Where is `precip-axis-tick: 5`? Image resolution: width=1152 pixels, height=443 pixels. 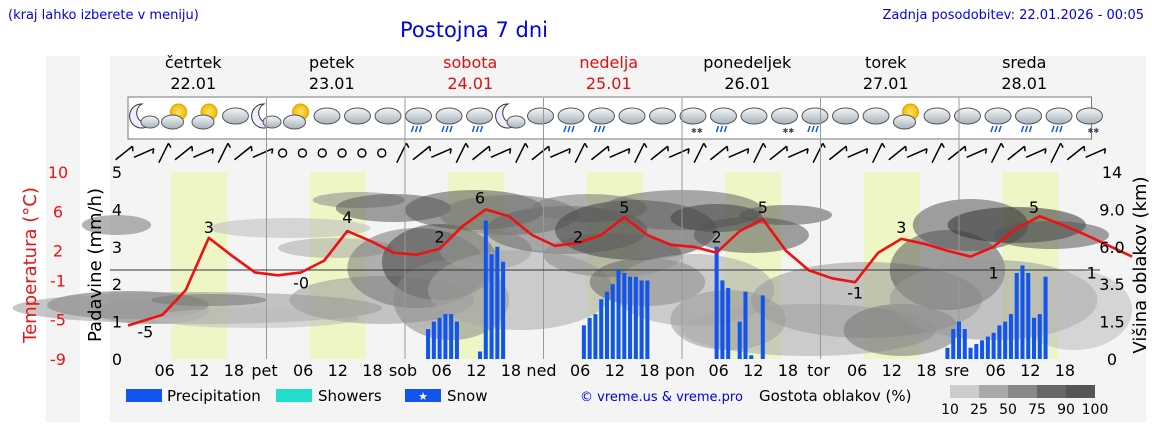 precip-axis-tick: 5 is located at coordinates (117, 172).